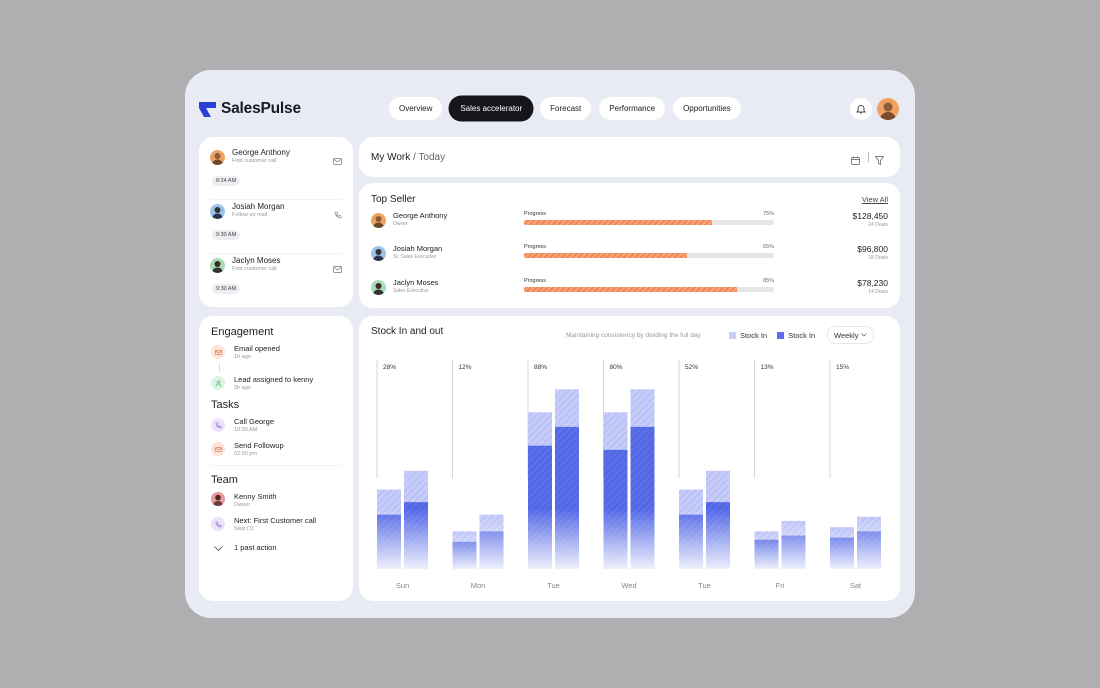 This screenshot has width=1100, height=688. What do you see at coordinates (769, 214) in the screenshot?
I see `progress-percent: 75%` at bounding box center [769, 214].